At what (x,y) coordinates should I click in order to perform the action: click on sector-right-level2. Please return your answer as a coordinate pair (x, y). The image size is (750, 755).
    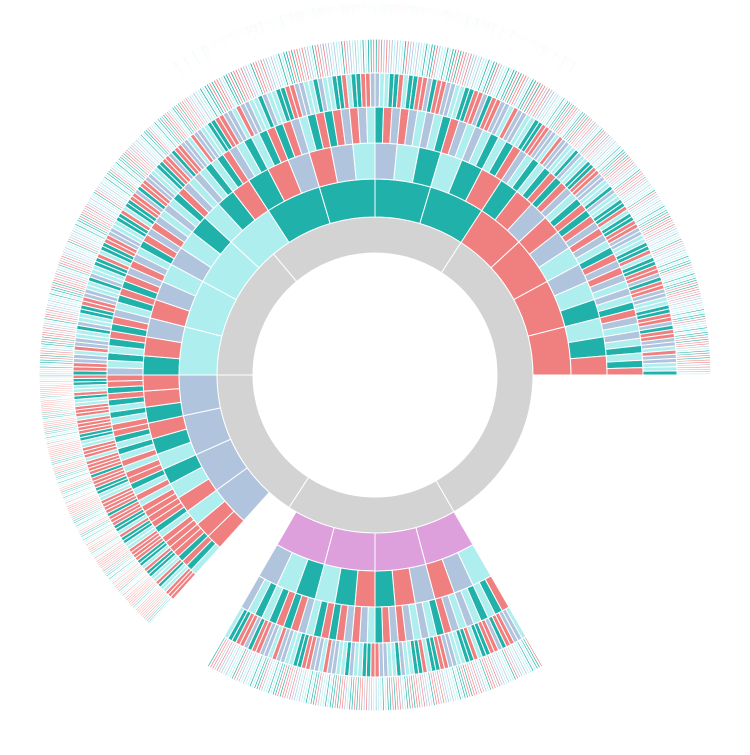
    Looking at the image, I should click on (588, 365).